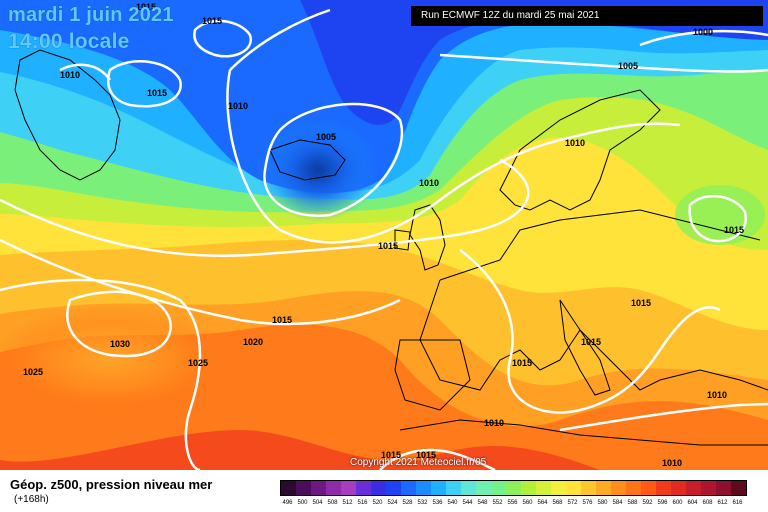 This screenshot has height=512, width=768. Describe the element at coordinates (497, 503) in the screenshot. I see `legend-tick-label: 552` at that location.